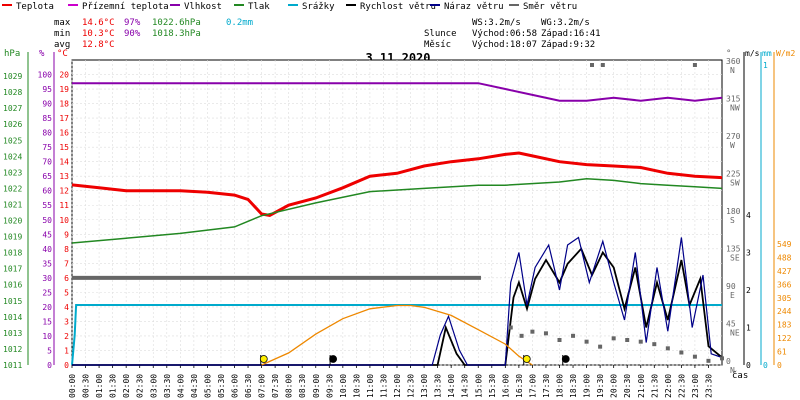  I want to click on tick-label-pressure: 1015, so click(12, 301).